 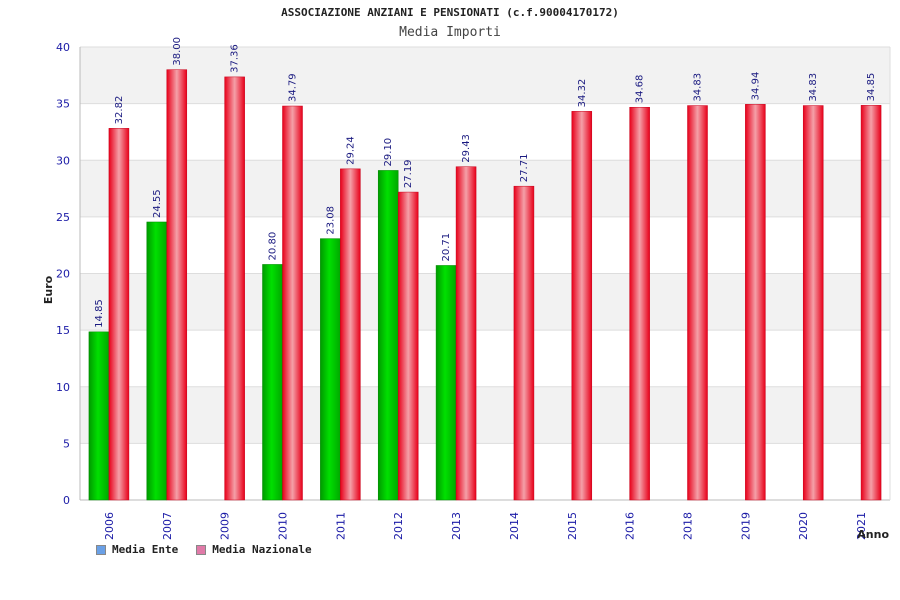 What do you see at coordinates (640, 89) in the screenshot?
I see `data-label: 34.68` at bounding box center [640, 89].